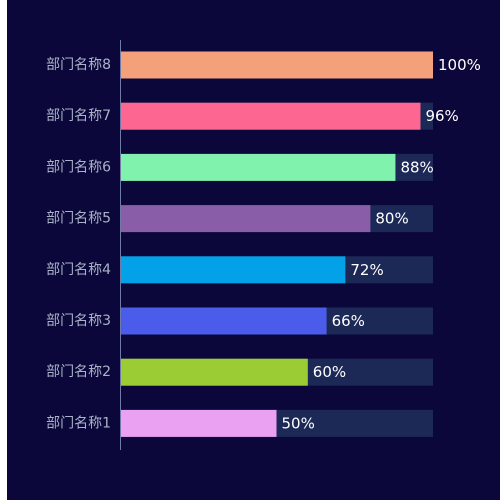 The height and width of the screenshot is (500, 500). Describe the element at coordinates (78, 116) in the screenshot. I see `category-label: 部门名称7` at that location.